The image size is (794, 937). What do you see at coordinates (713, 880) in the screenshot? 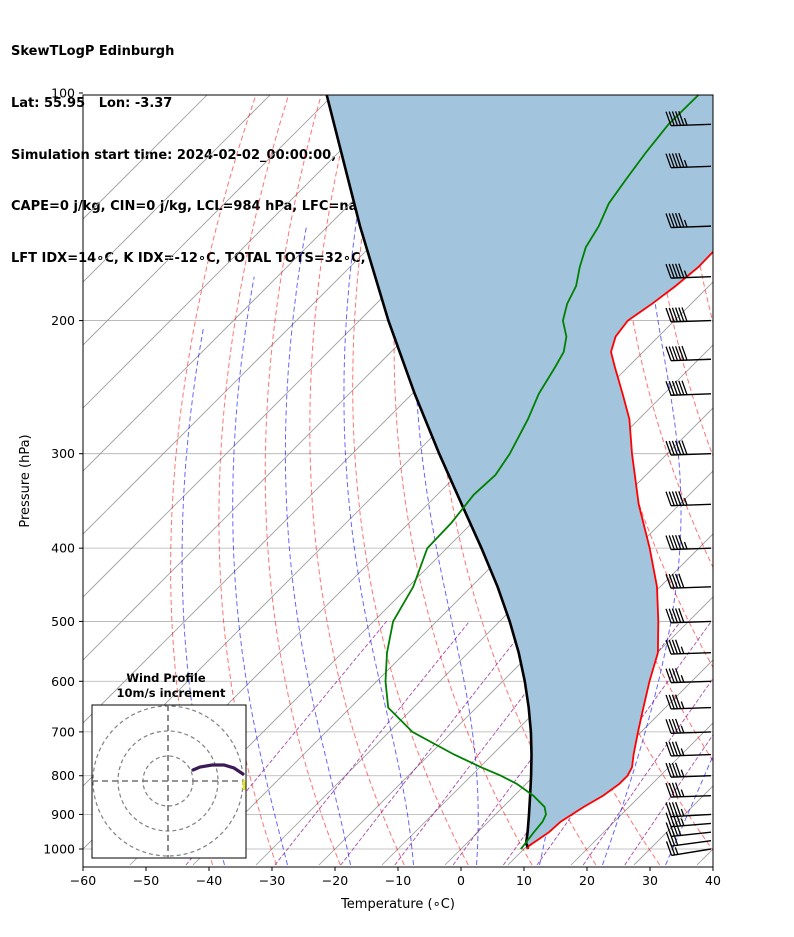
I see `x-tick-label: 40` at bounding box center [713, 880].